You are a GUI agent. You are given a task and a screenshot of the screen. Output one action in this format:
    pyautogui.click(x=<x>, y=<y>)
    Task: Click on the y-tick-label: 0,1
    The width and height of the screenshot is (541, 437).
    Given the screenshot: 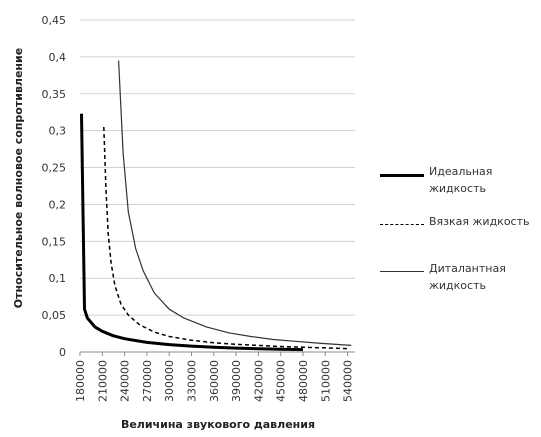 What is the action you would take?
    pyautogui.click(x=58, y=278)
    